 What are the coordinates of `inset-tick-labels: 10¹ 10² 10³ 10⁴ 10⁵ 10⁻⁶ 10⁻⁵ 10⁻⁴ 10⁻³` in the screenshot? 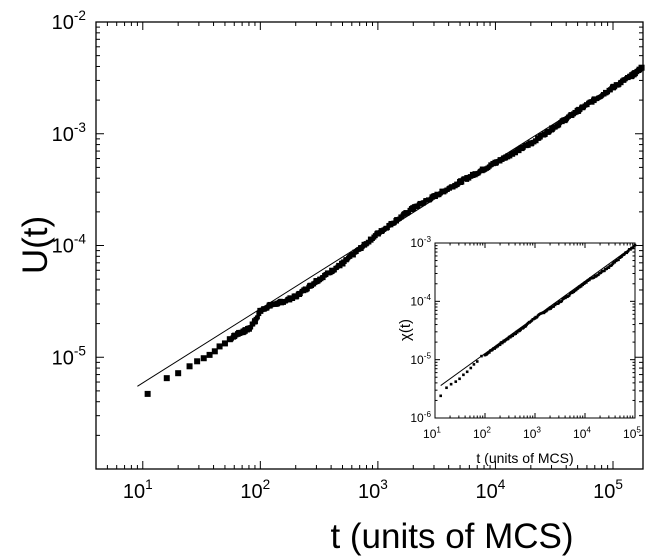 It's located at (525, 338).